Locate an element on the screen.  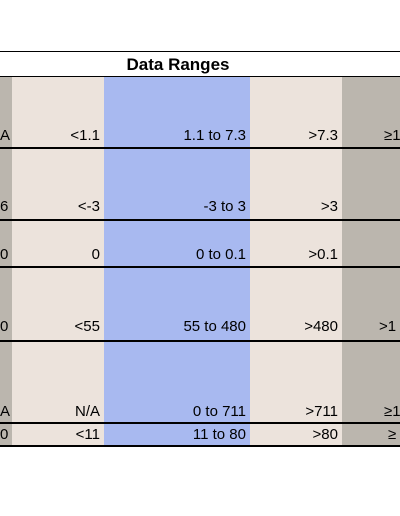
table-cell: -3 to 3 is located at coordinates (224, 206).